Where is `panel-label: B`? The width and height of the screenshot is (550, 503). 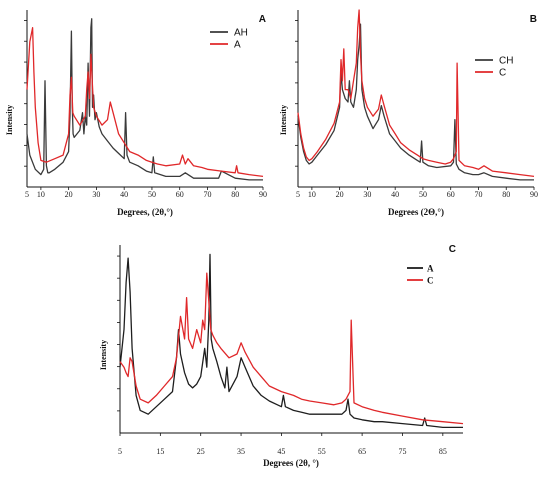
panel-label: B is located at coordinates (533, 19).